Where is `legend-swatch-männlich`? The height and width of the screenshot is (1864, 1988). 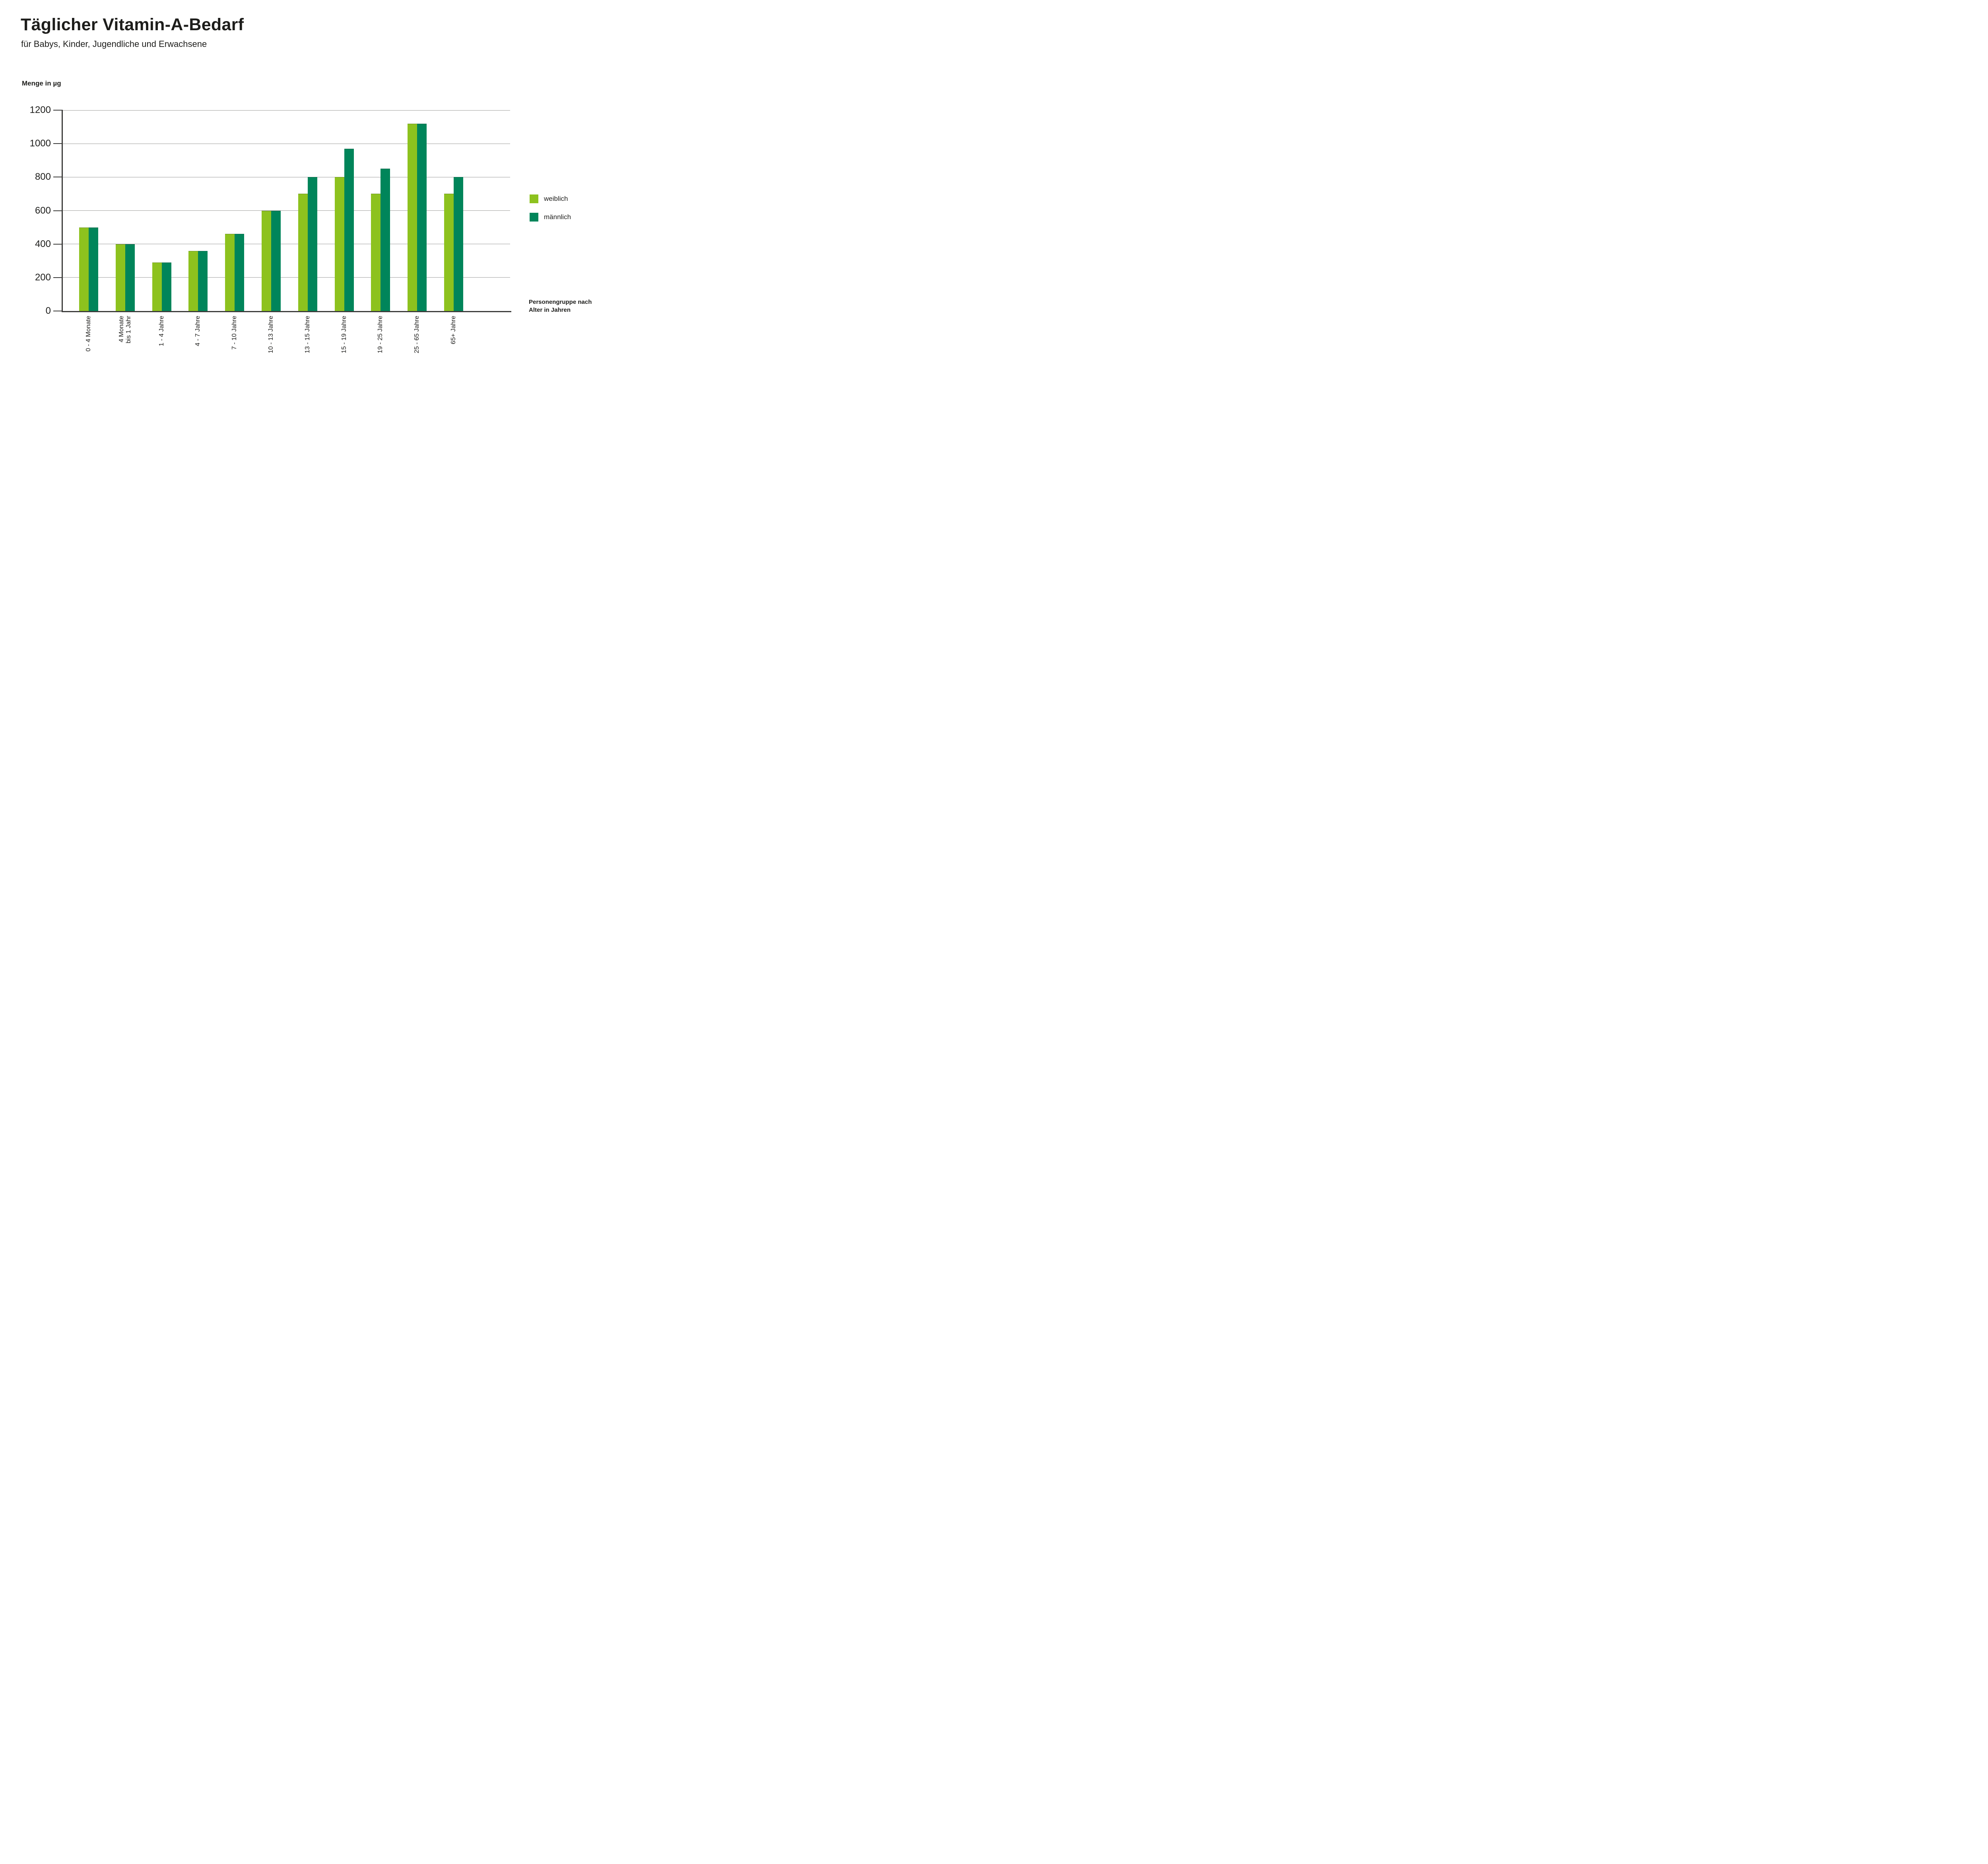 legend-swatch-männlich is located at coordinates (534, 217).